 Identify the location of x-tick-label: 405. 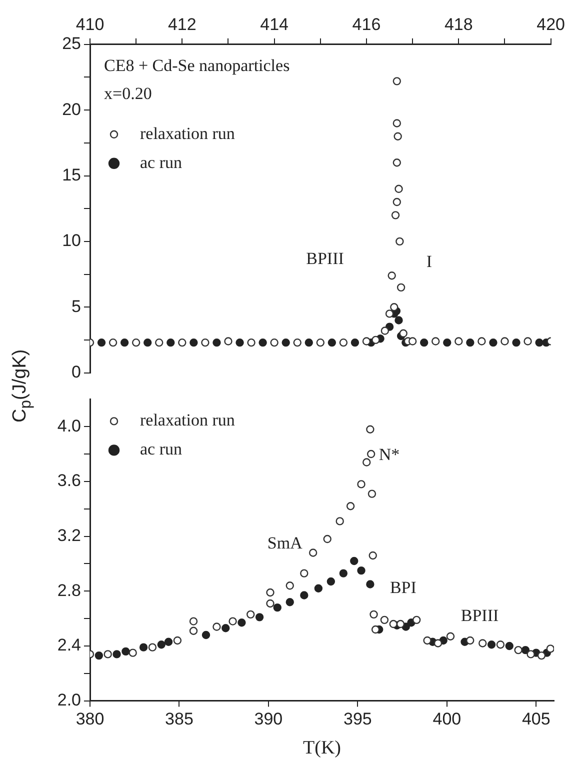
(536, 719).